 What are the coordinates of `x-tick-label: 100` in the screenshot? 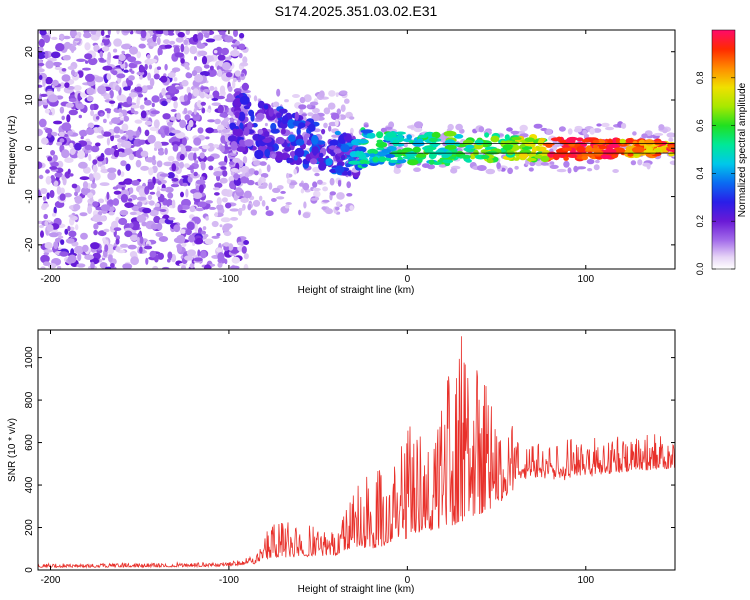 It's located at (585, 580).